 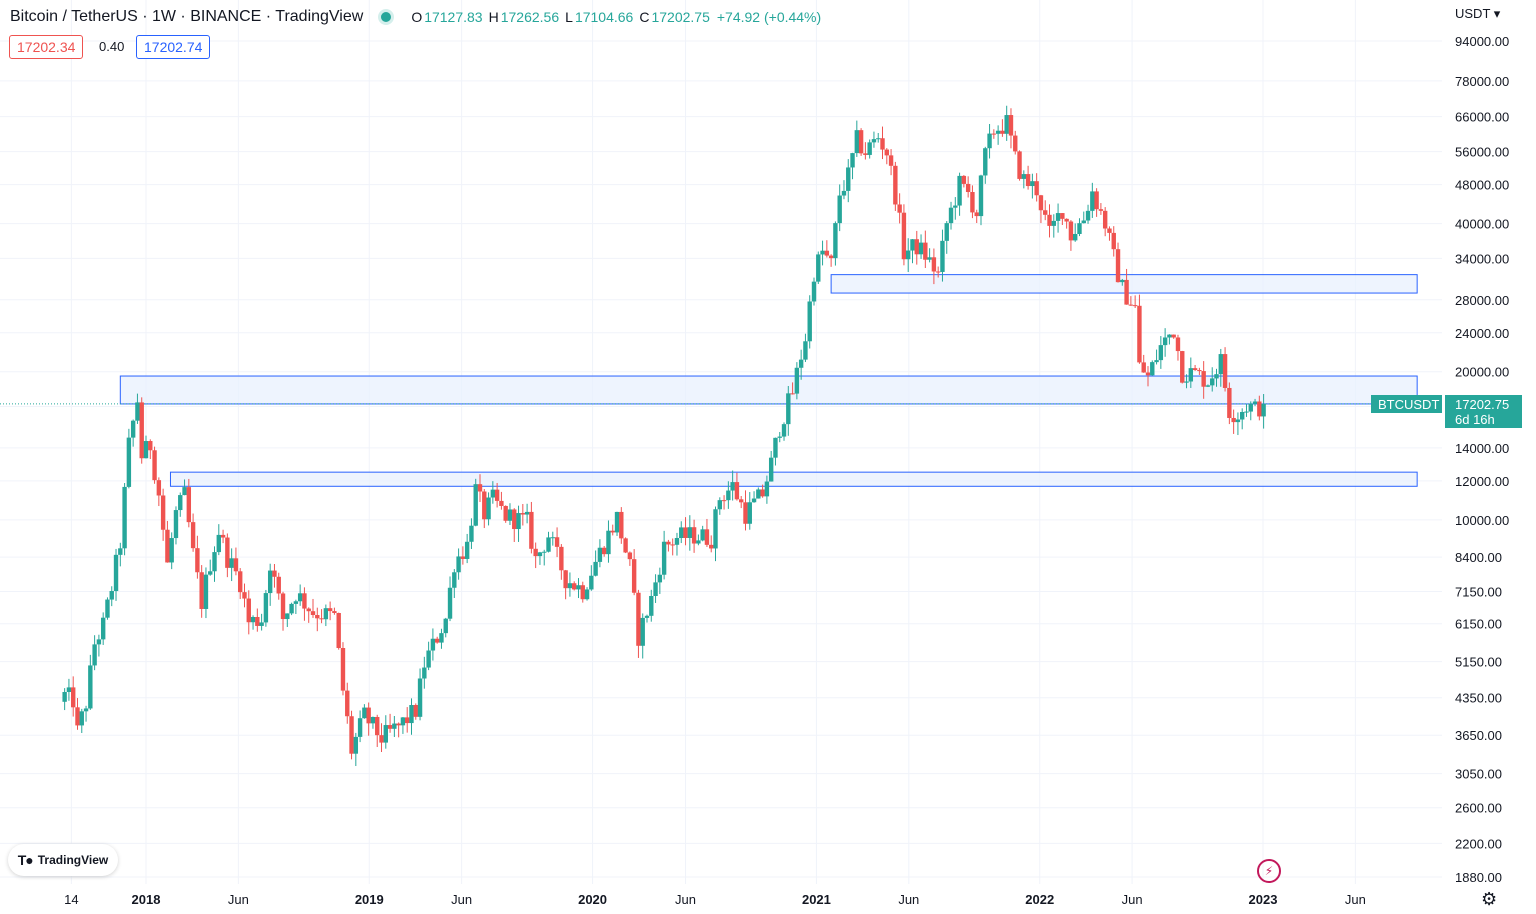 I want to click on tradingview-logo: T● TradingView, so click(x=63, y=860).